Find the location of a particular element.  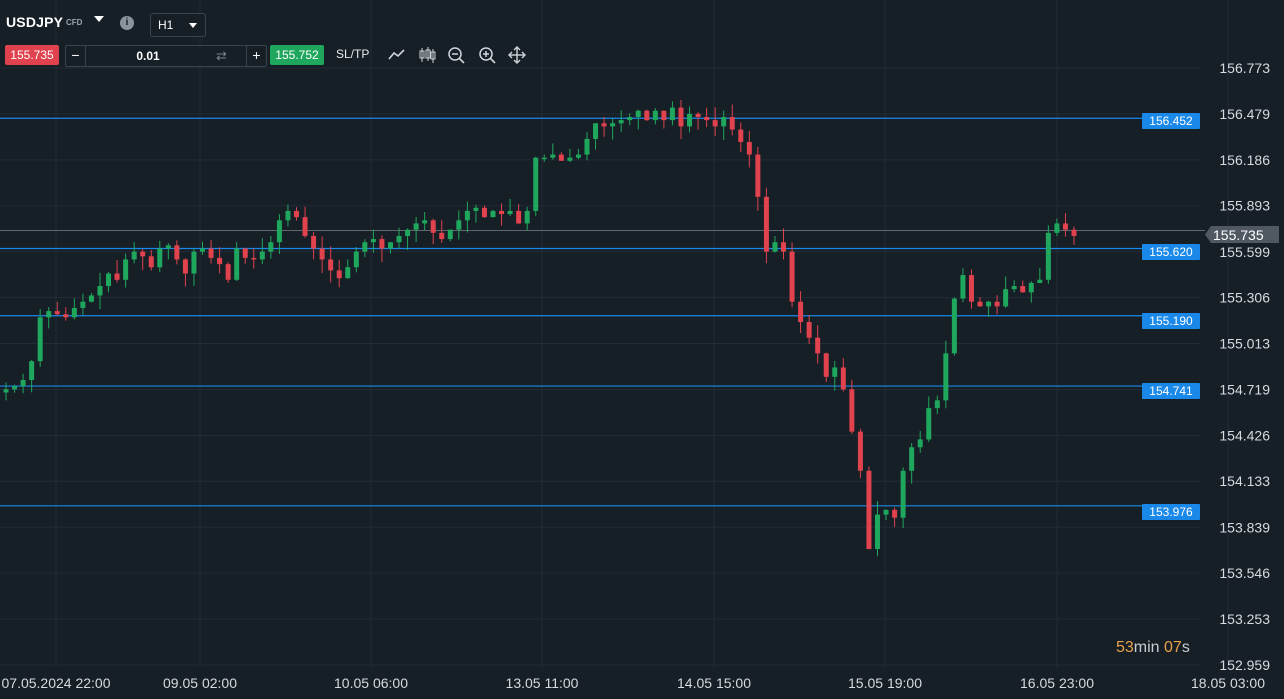

y-tick-label: 153.546 is located at coordinates (1244, 573).